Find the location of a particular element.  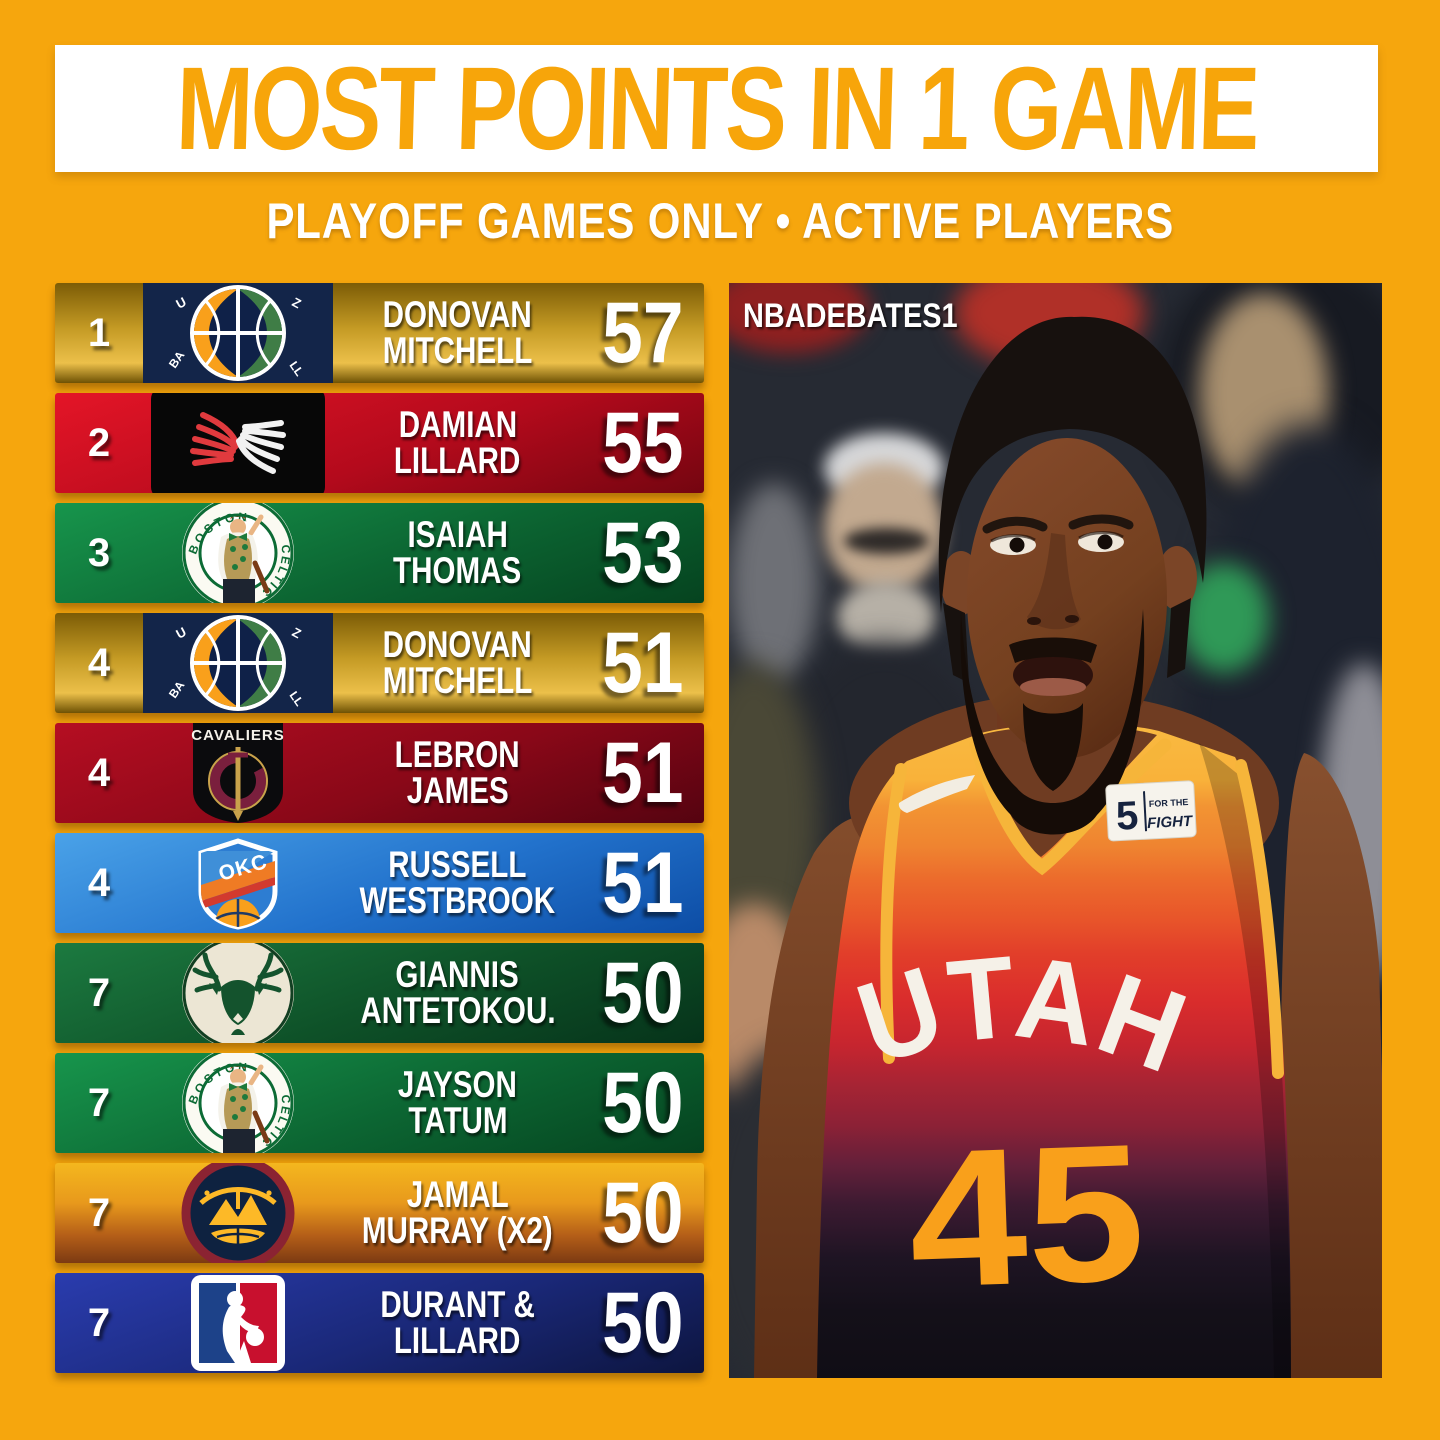

page-title: MOST POINTS IN 1 GAME is located at coordinates (716, 108).